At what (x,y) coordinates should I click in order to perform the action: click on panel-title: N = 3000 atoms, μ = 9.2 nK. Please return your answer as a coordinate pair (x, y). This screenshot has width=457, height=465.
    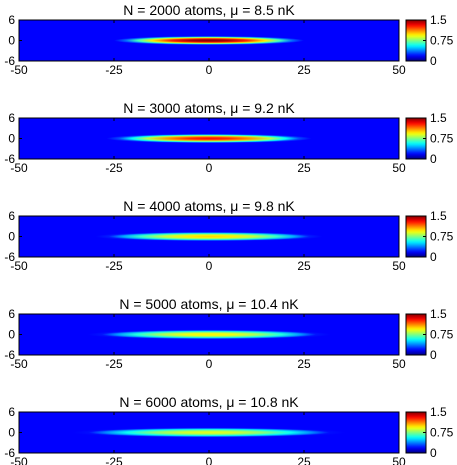
    Looking at the image, I should click on (209, 108).